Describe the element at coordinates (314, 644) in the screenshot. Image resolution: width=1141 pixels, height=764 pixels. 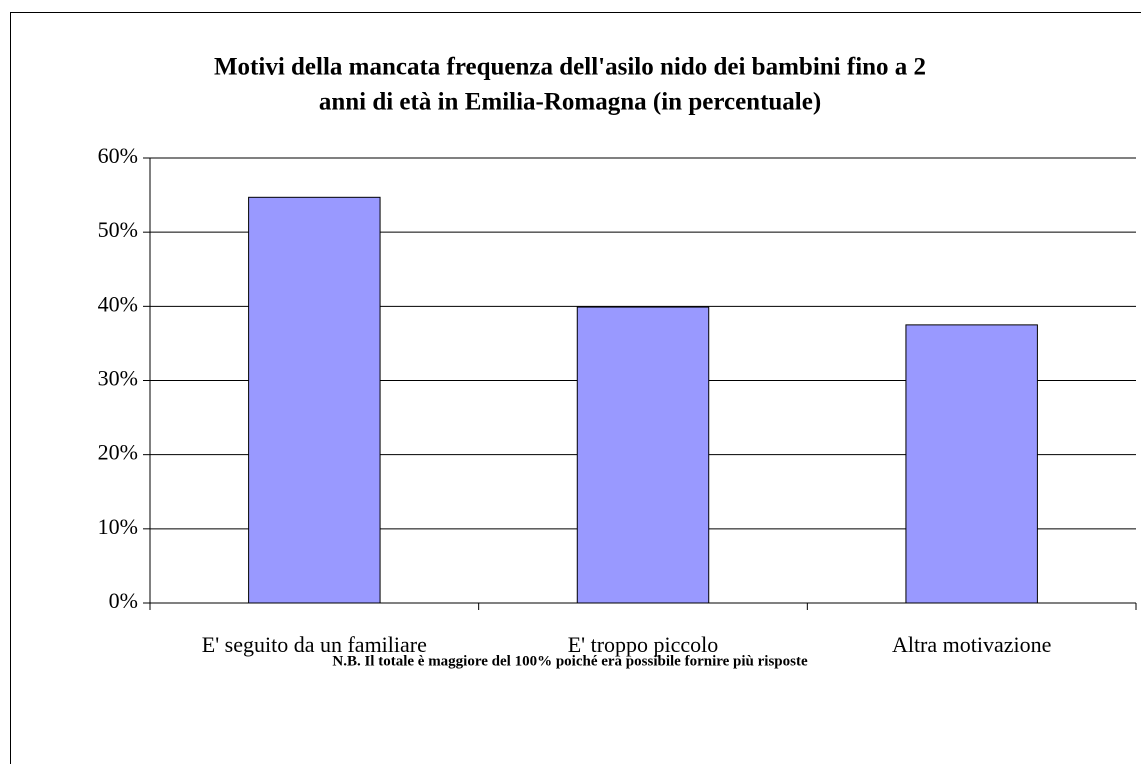
I see `x-tick-label: E' seguito da un familiare` at that location.